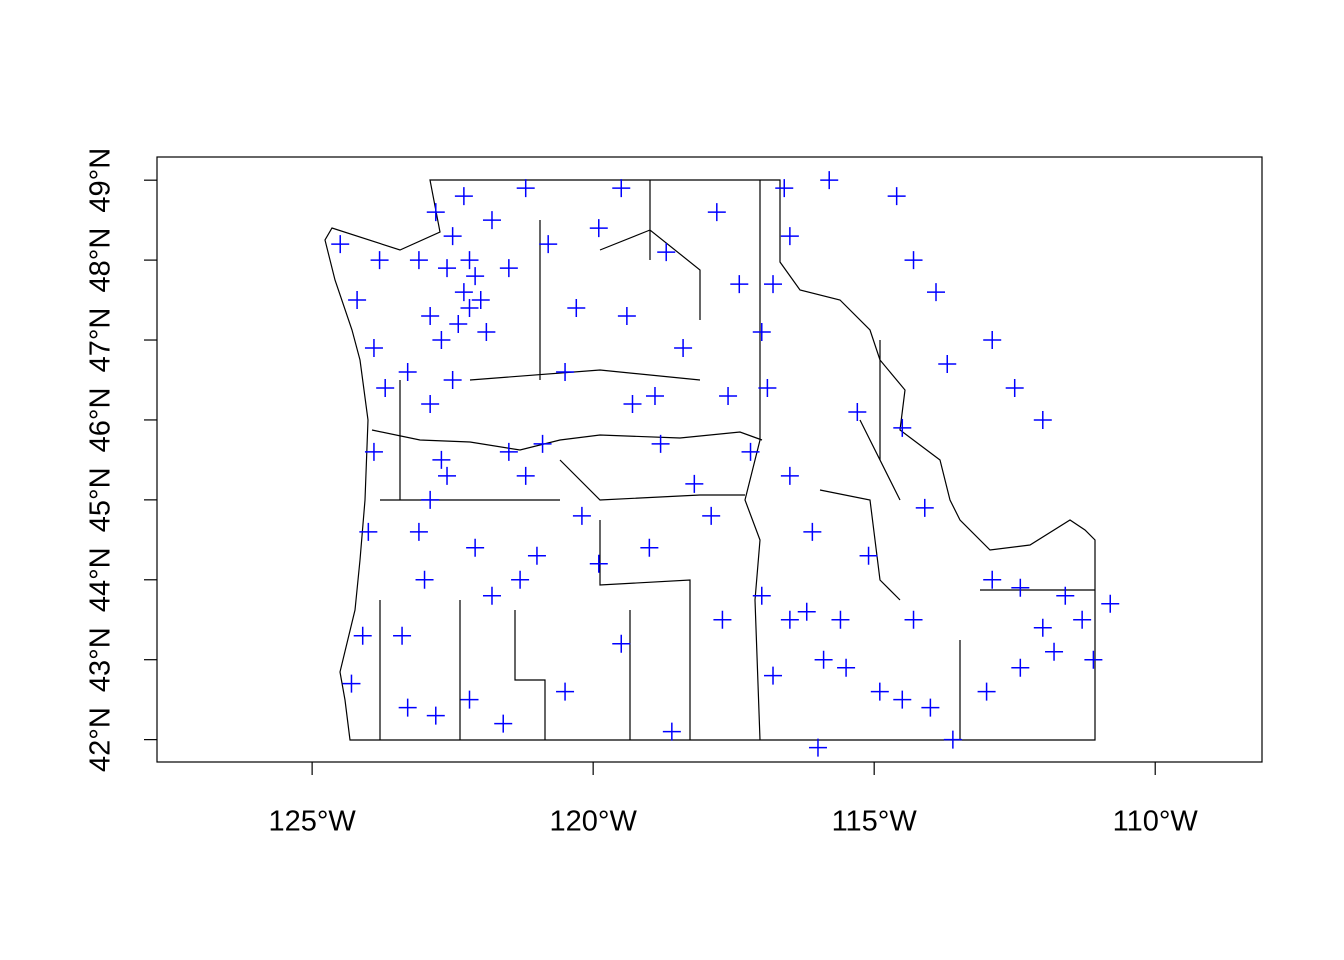 The image size is (1344, 960). Describe the element at coordinates (101, 499) in the screenshot. I see `y-tick-label: 45°N` at that location.